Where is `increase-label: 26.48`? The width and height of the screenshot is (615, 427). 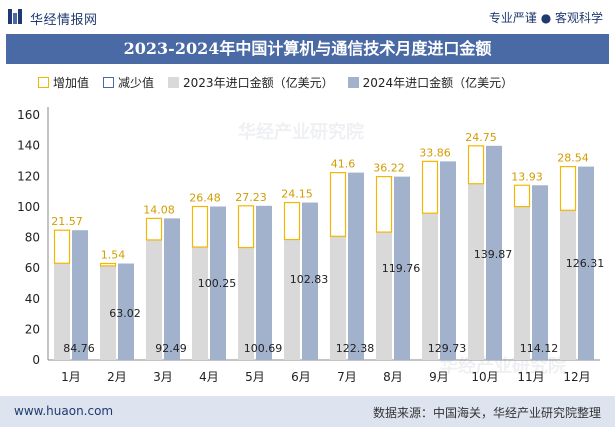 increase-label: 26.48 is located at coordinates (205, 197).